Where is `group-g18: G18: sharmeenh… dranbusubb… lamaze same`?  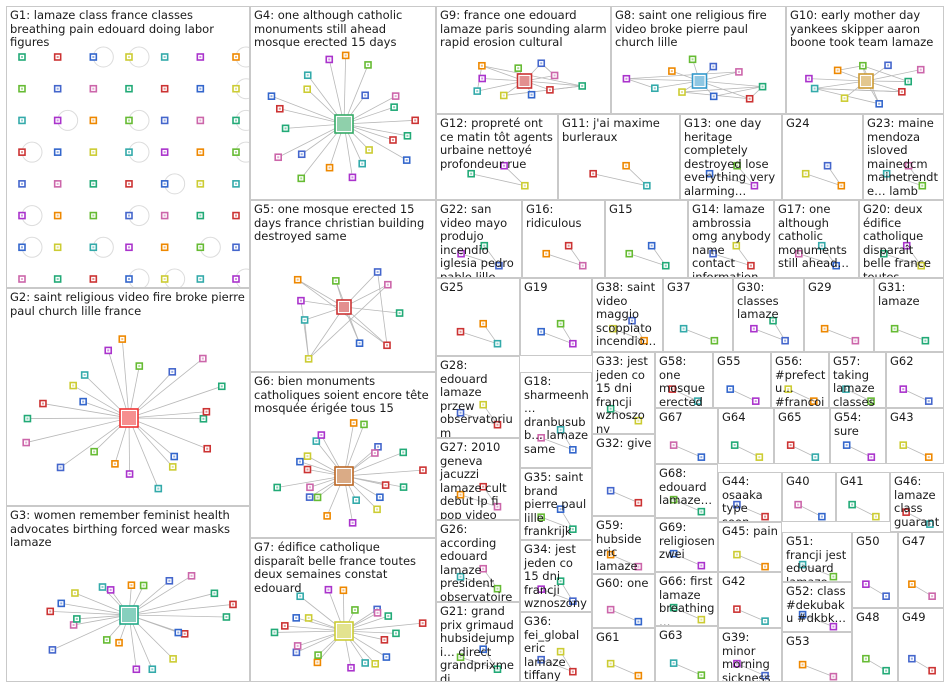 group-g18: G18: sharmeenh… dranbusubb… lamaze same is located at coordinates (556, 420).